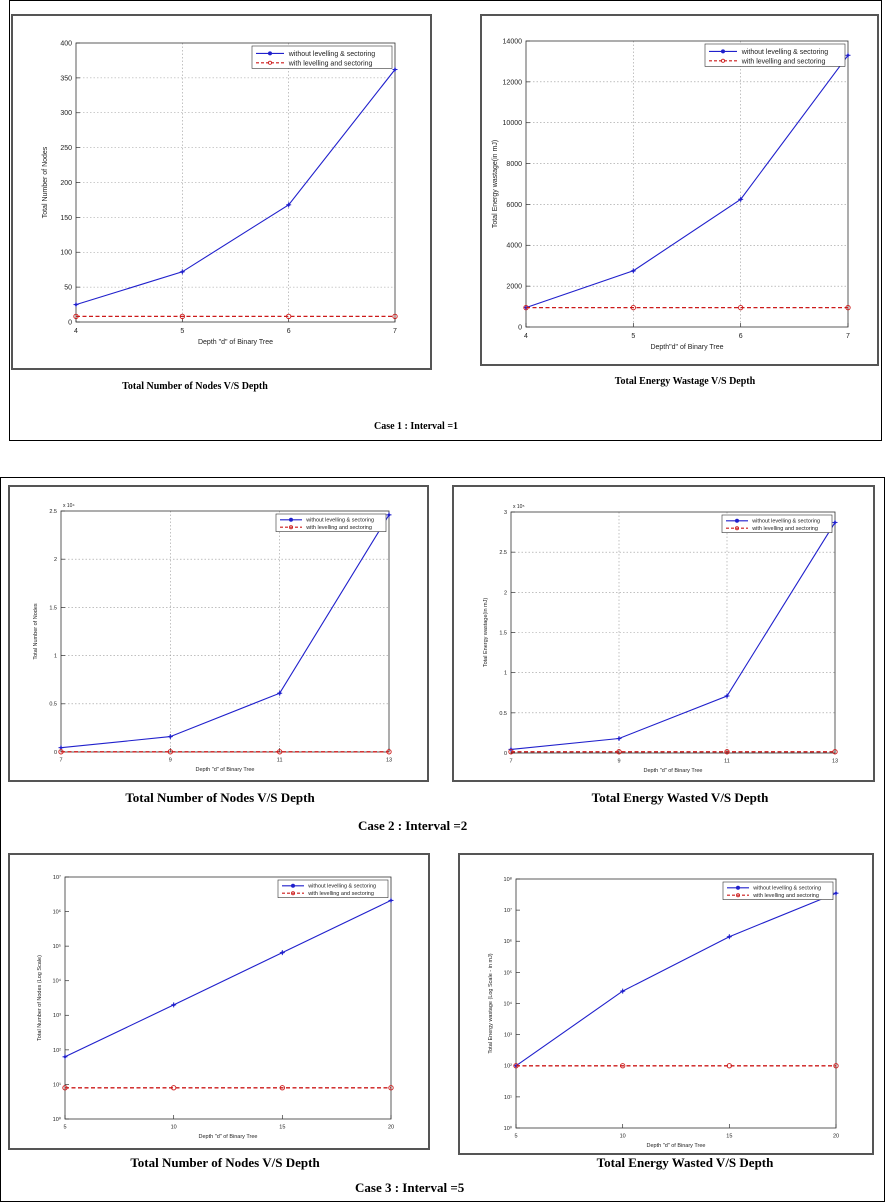  Describe the element at coordinates (685, 1162) in the screenshot. I see `caption-c3b: Total Energy Wasted V/S Depth` at that location.